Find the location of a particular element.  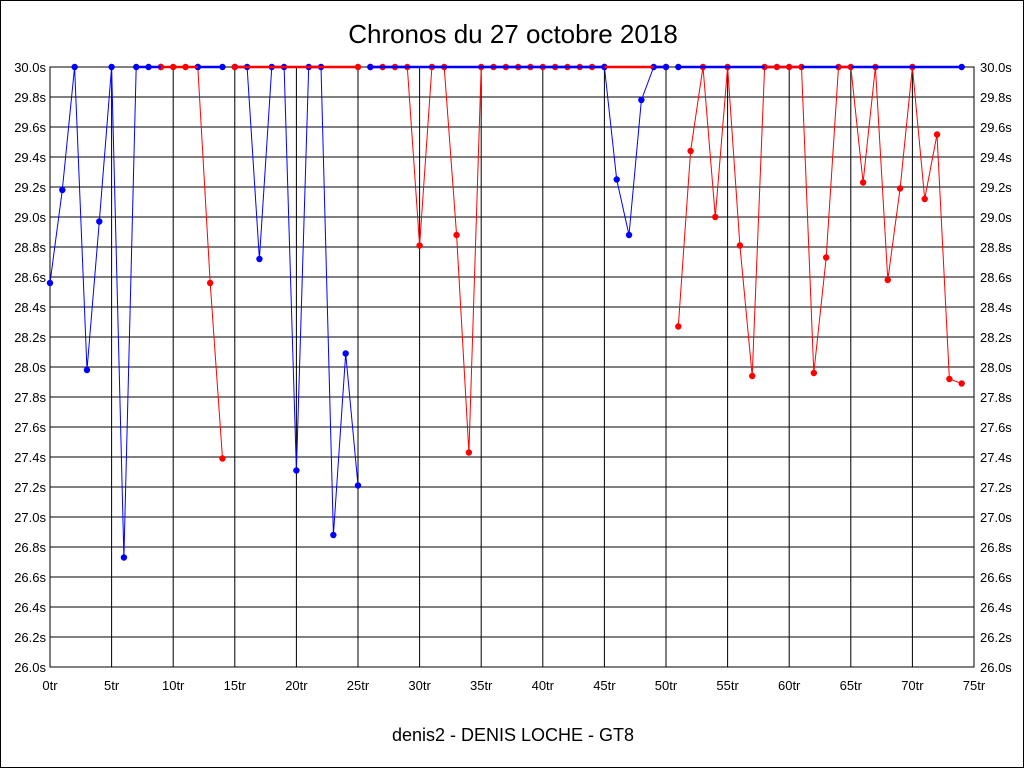

y-tick-label-right: 27.4s is located at coordinates (996, 457).